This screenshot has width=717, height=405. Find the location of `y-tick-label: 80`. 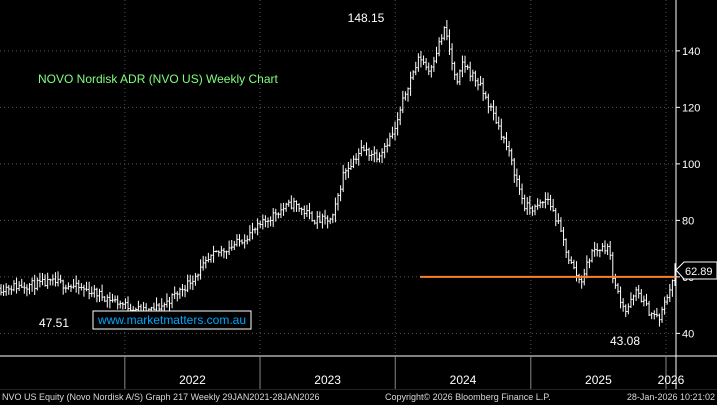

y-tick-label: 80 is located at coordinates (688, 221).